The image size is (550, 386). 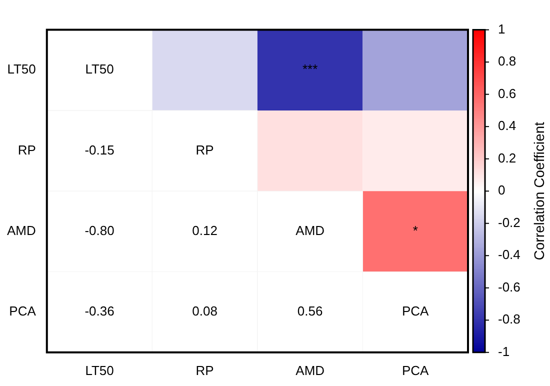 I want to click on text: 0.56, so click(x=310, y=311).